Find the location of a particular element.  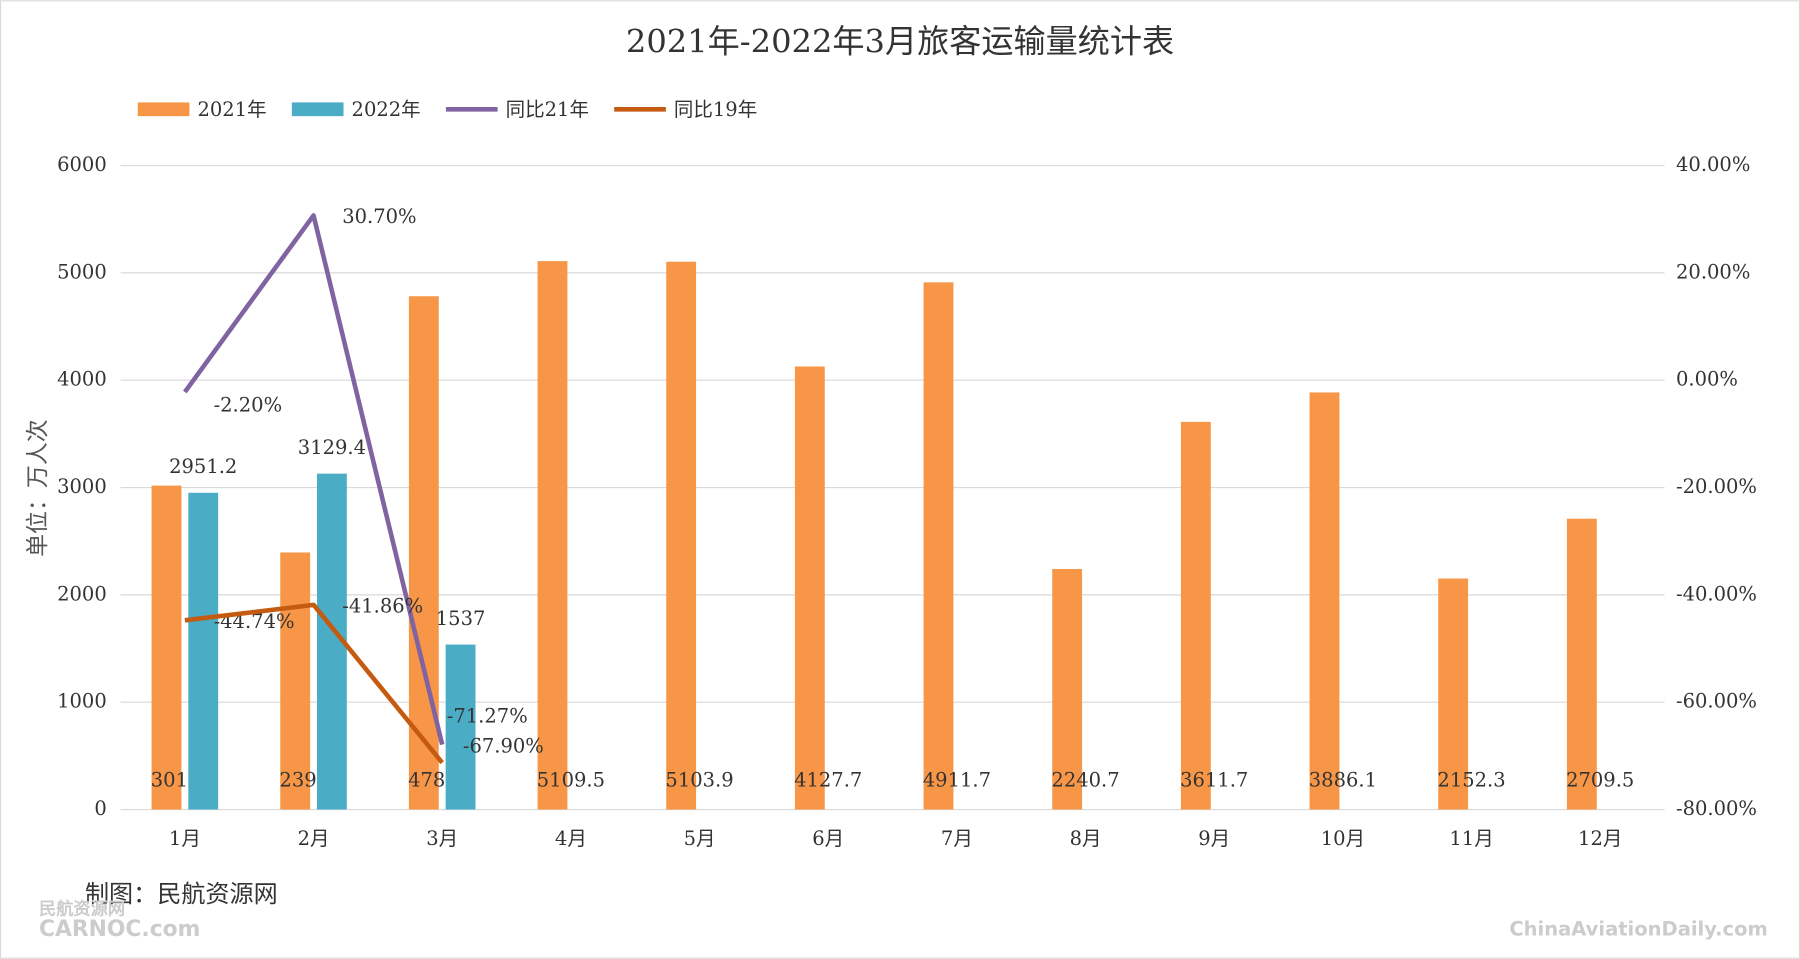

data-label: 1537 is located at coordinates (461, 618).